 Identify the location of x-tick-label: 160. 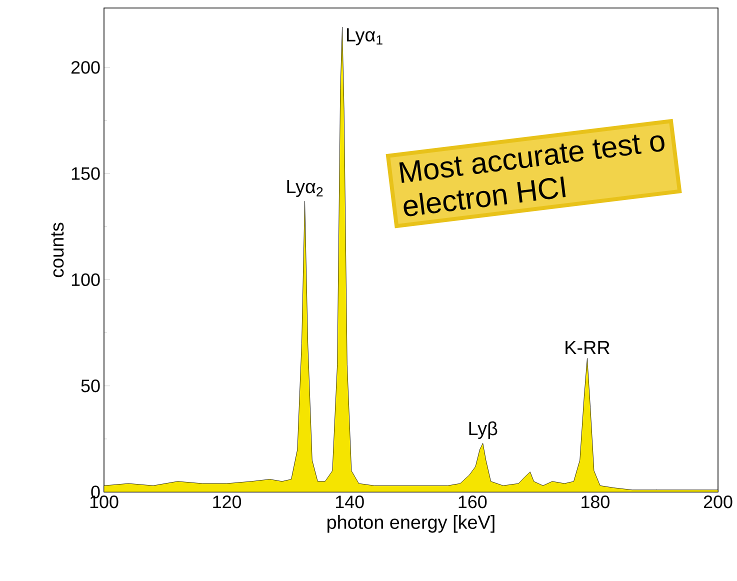
(472, 502).